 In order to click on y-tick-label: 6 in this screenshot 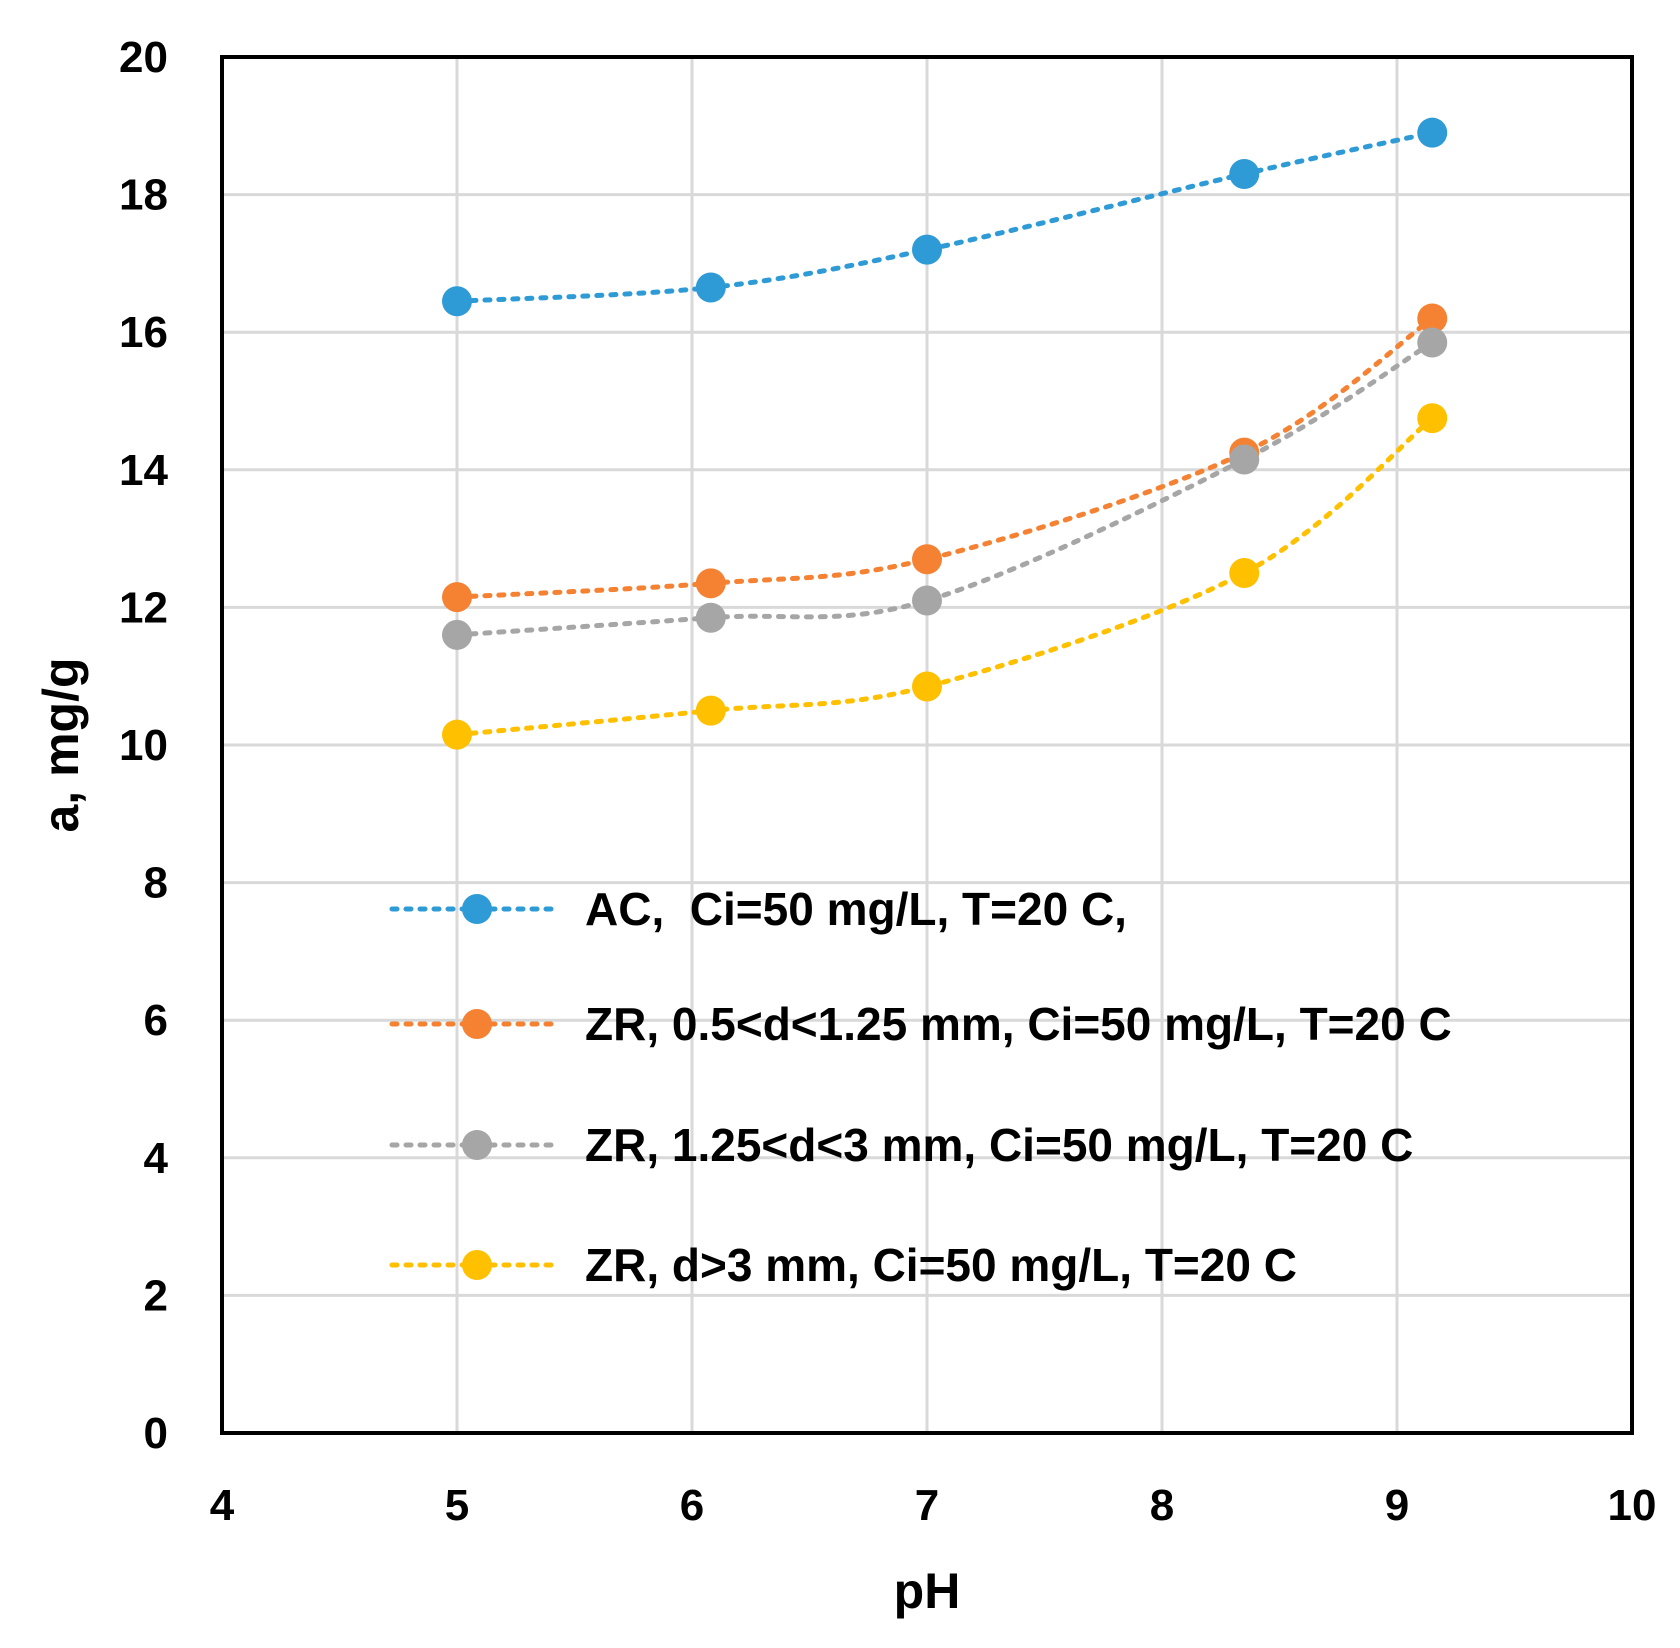, I will do `click(156, 1020)`.